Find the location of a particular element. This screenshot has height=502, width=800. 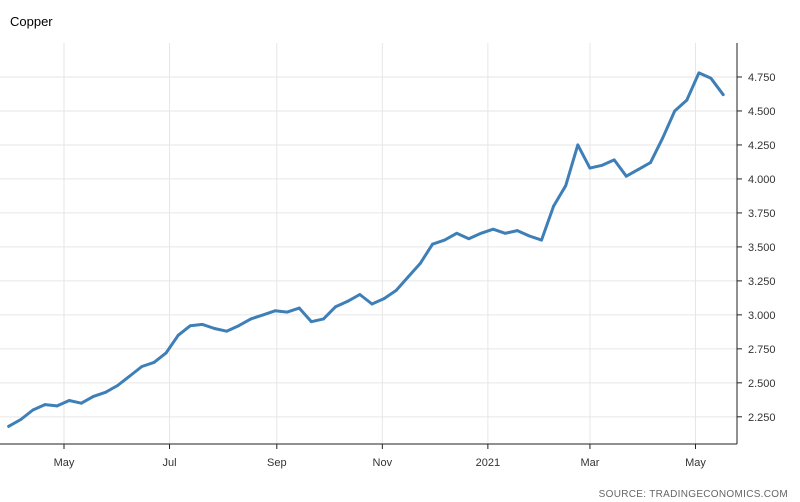

chart-title: Copper is located at coordinates (31, 21).